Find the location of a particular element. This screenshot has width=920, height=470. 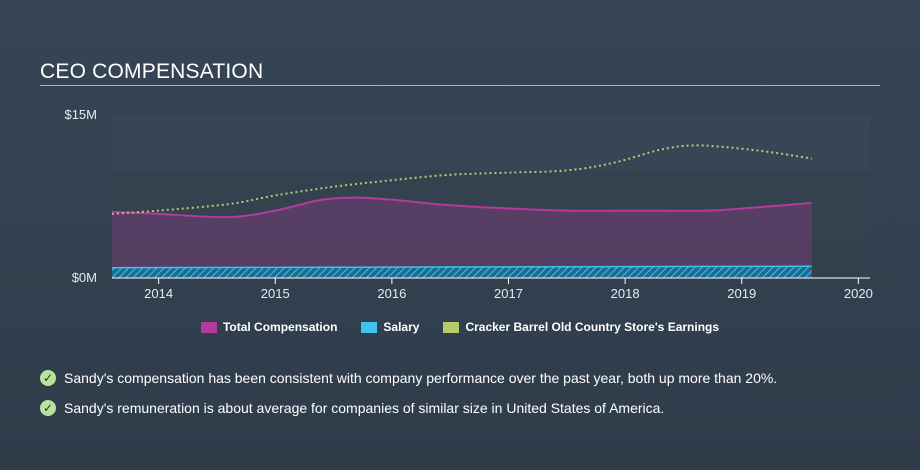

total-compensation-area is located at coordinates (462, 237).